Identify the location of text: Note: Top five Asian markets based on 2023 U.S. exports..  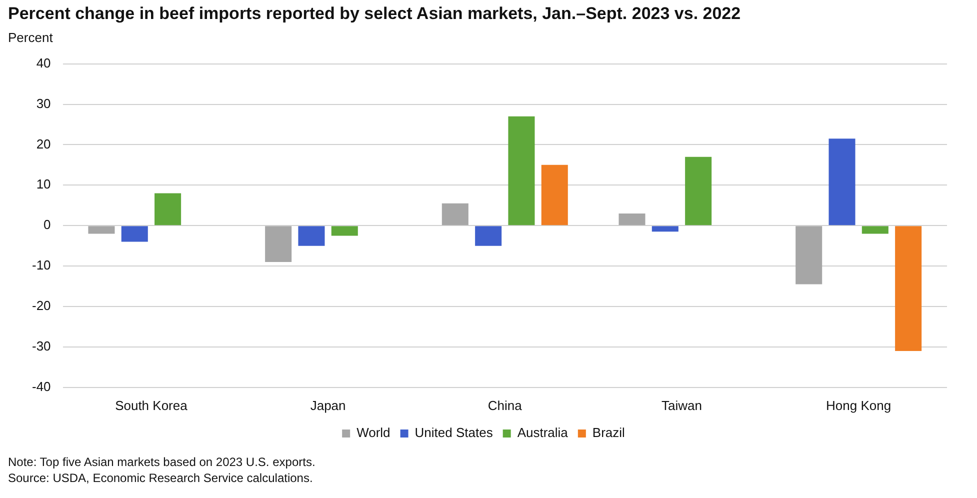
(162, 462).